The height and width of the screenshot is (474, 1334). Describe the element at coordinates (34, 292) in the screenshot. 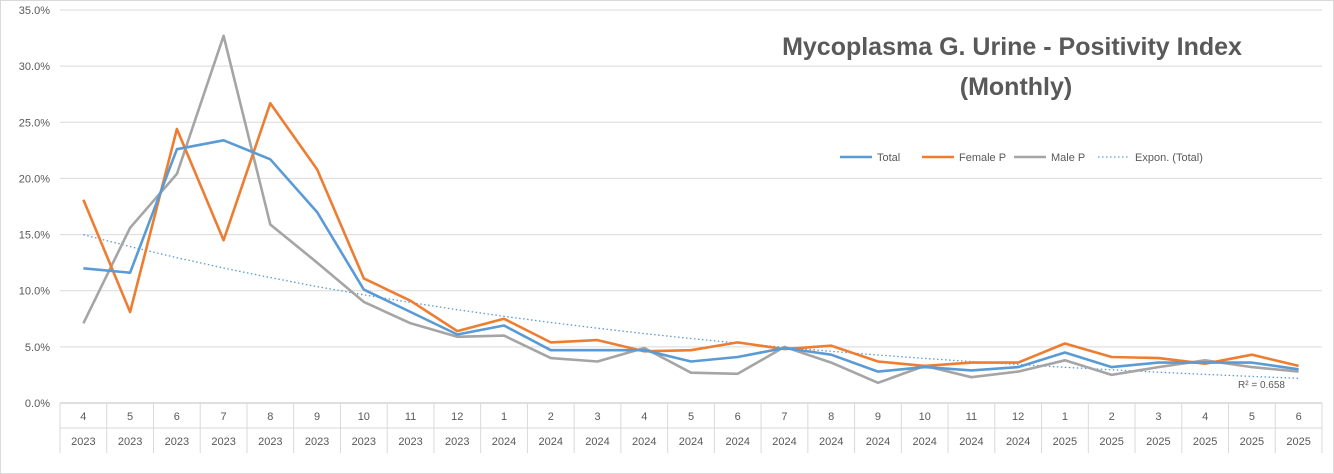

I see `y-tick-label: 10.0%` at that location.